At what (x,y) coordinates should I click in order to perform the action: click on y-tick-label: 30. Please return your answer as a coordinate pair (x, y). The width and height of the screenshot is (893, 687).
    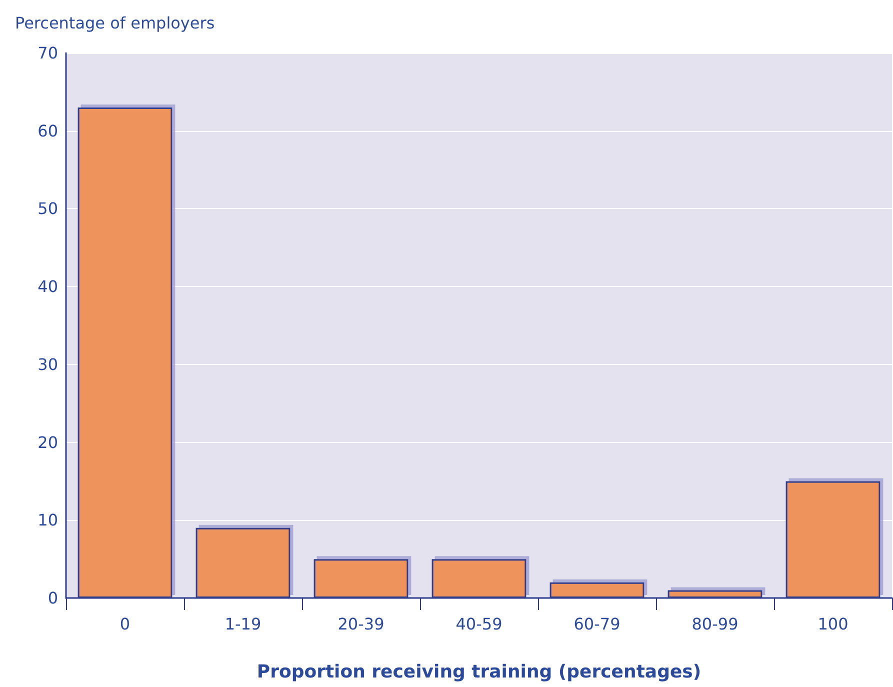
    Looking at the image, I should click on (48, 364).